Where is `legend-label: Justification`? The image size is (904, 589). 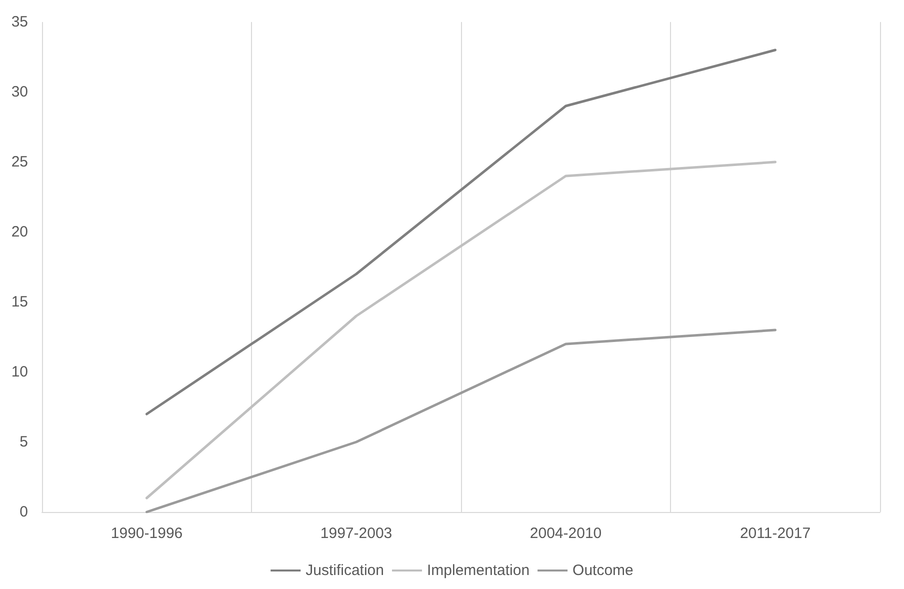 legend-label: Justification is located at coordinates (345, 570).